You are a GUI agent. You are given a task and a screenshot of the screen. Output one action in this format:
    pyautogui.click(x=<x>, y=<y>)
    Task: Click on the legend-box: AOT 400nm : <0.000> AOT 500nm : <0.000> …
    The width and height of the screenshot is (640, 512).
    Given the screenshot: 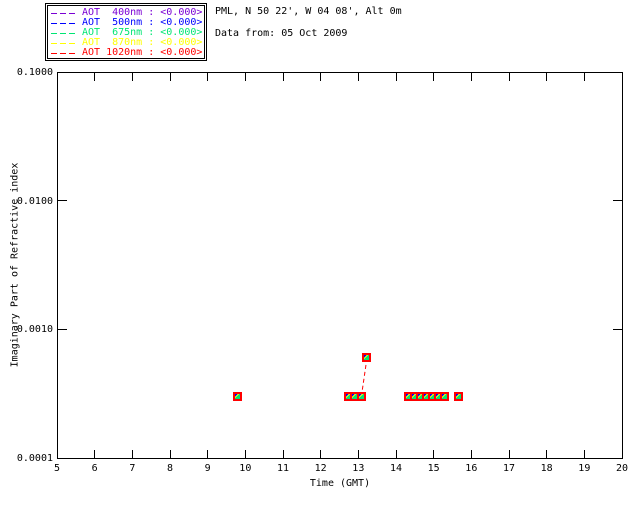 What is the action you would take?
    pyautogui.click(x=126, y=32)
    